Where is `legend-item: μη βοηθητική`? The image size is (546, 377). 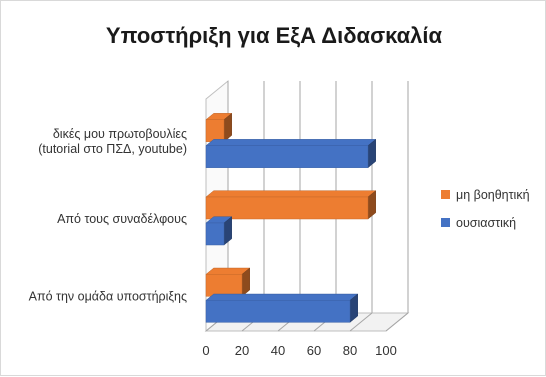 legend-item: μη βοηθητική is located at coordinates (485, 195).